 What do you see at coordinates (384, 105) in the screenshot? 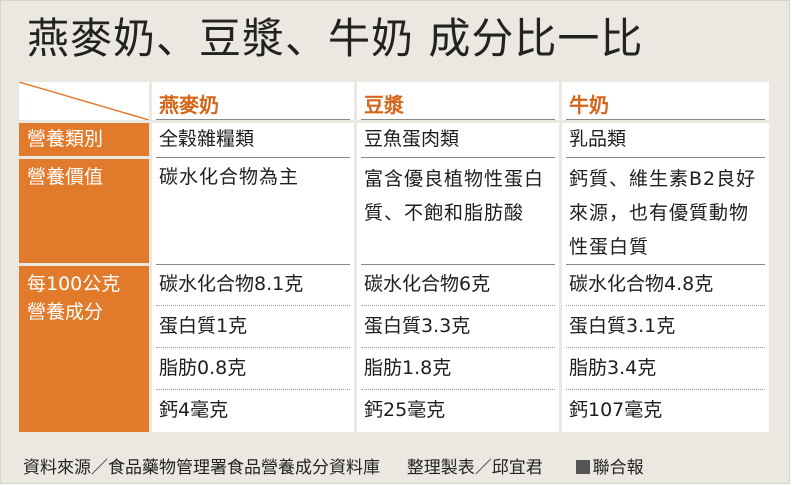
I see `column-header-soy: 豆漿` at bounding box center [384, 105].